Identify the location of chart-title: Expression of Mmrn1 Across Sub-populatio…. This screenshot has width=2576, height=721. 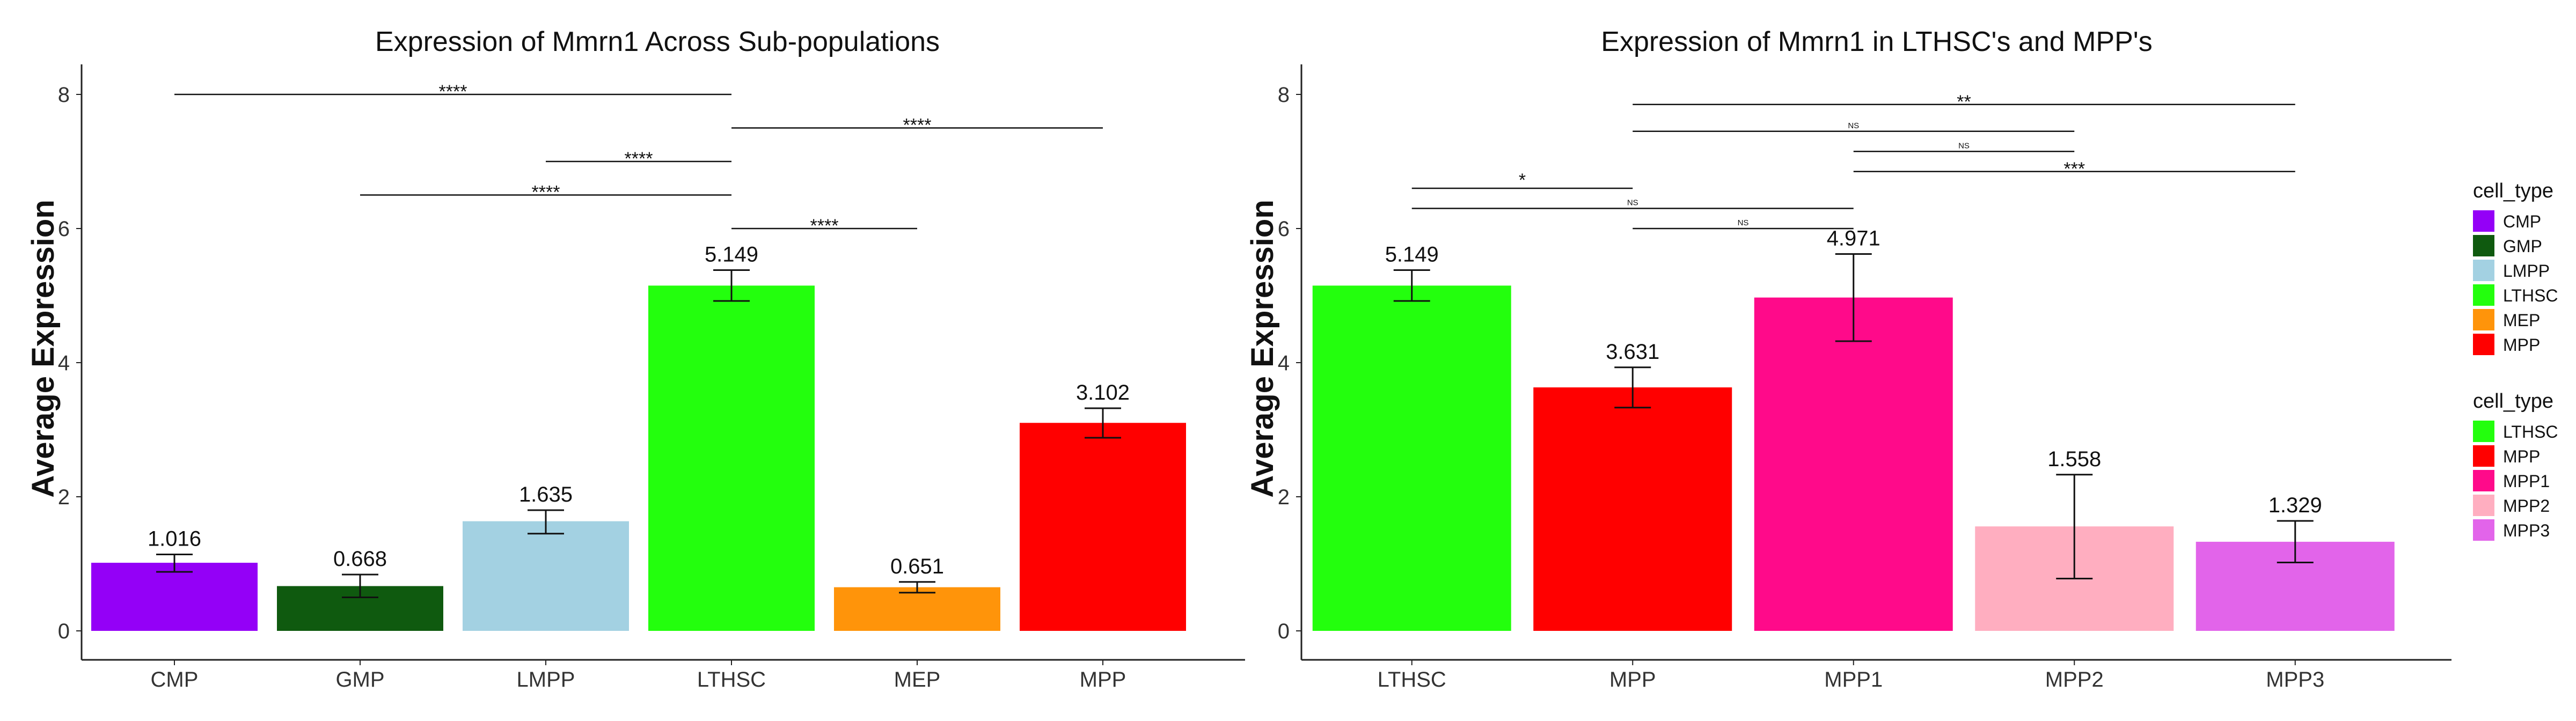
(657, 42).